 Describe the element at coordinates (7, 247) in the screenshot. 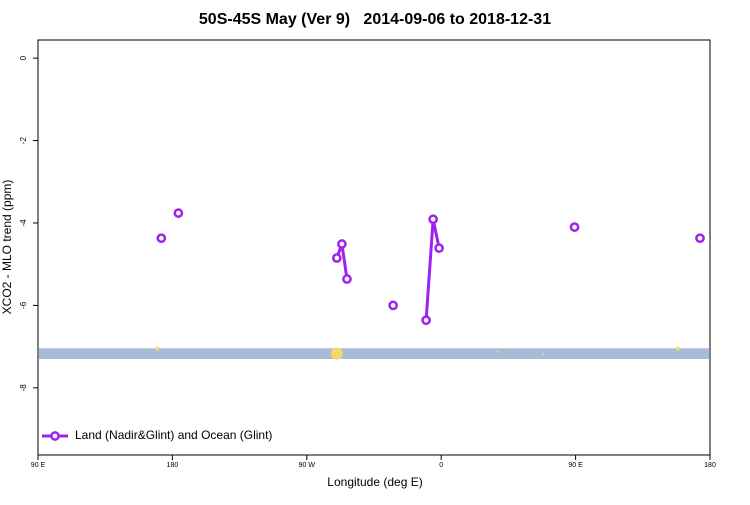

I see `y-axis-label: XCO2 - MLO trend (ppm)` at that location.